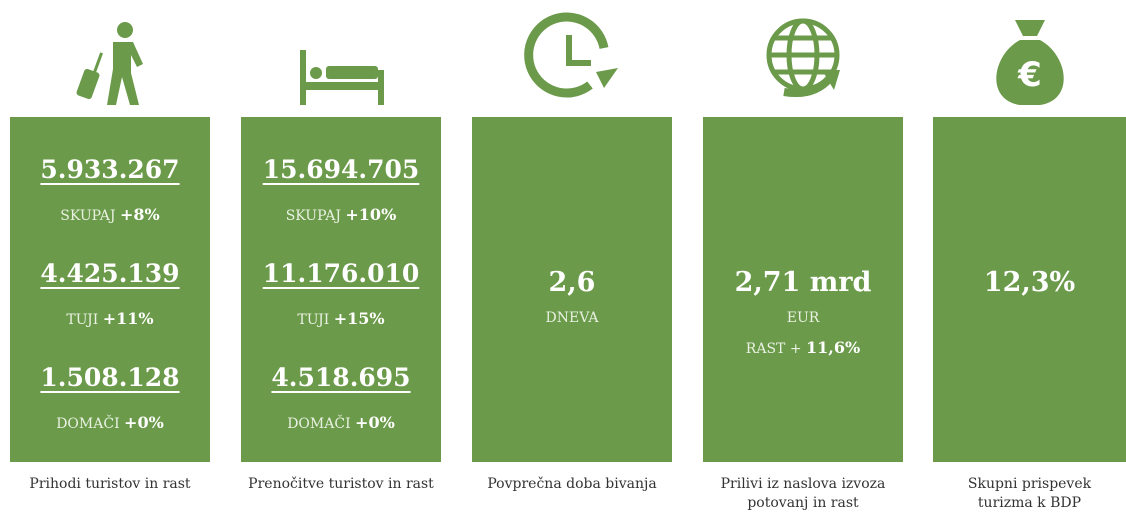  What do you see at coordinates (833, 347) in the screenshot?
I see `value-change: 11,6%` at bounding box center [833, 347].